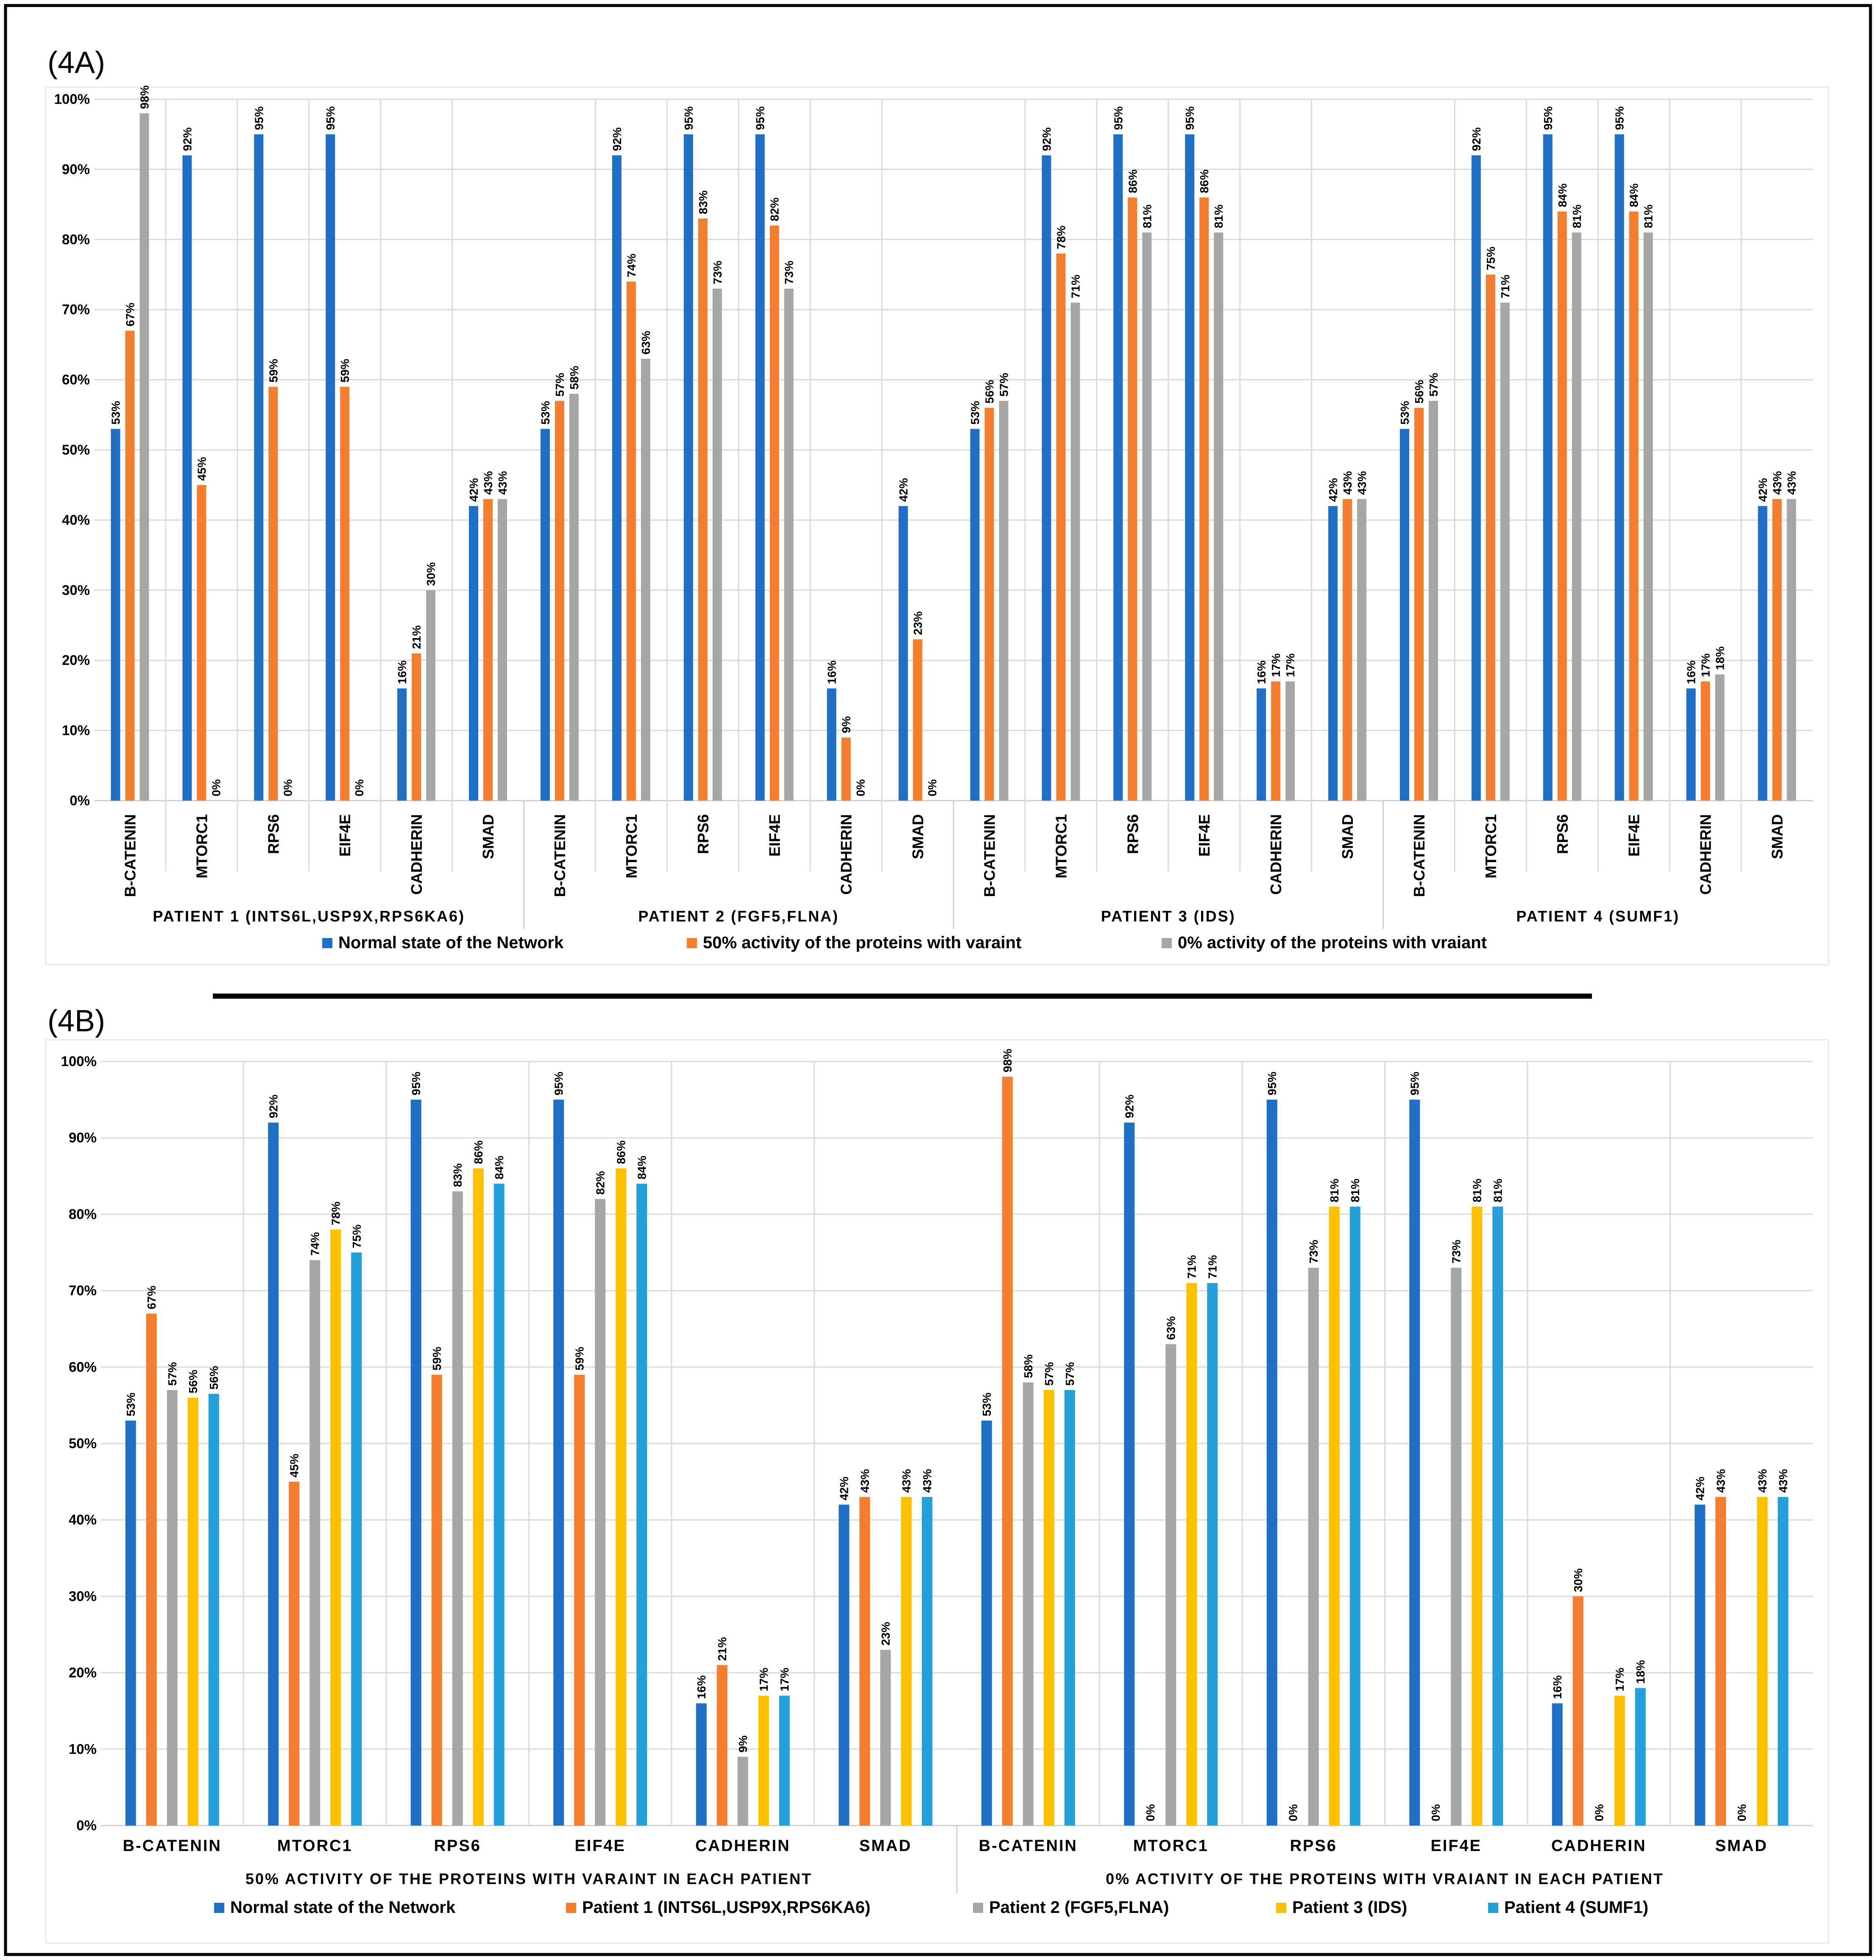  Describe the element at coordinates (885, 1846) in the screenshot. I see `panel-b-category-label: SMAD` at that location.